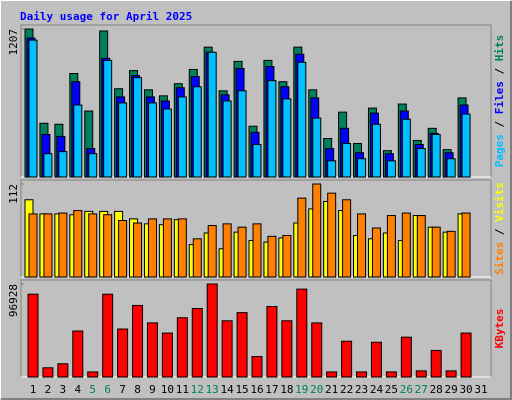  I want to click on x-tick-label: 16, so click(256, 389).